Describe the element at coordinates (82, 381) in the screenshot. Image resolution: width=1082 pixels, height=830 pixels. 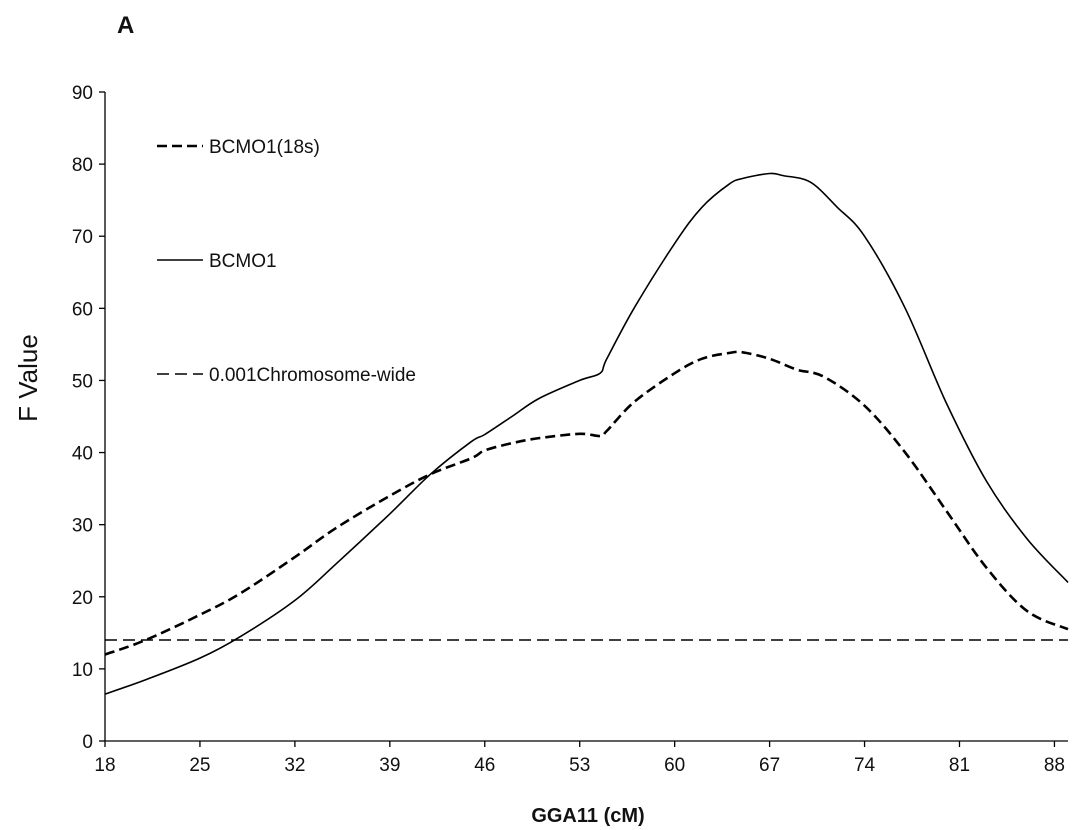
I see `y-tick-label: 50` at that location.